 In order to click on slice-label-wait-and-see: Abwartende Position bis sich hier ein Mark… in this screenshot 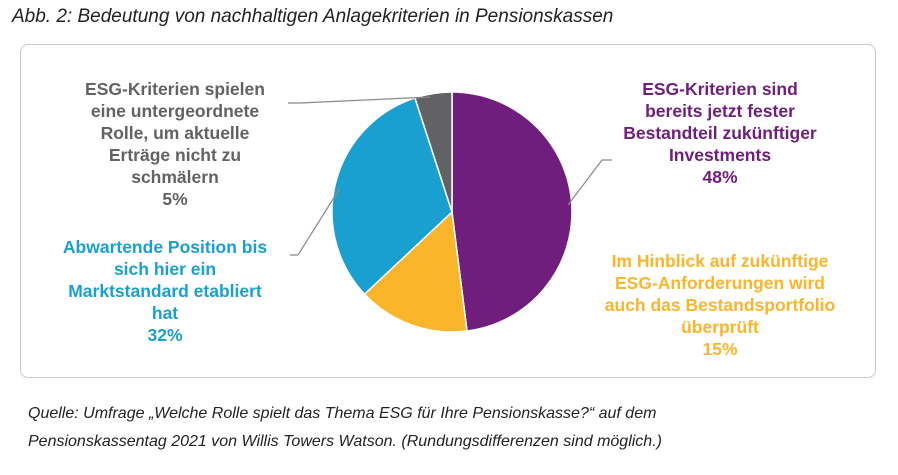, I will do `click(165, 291)`.